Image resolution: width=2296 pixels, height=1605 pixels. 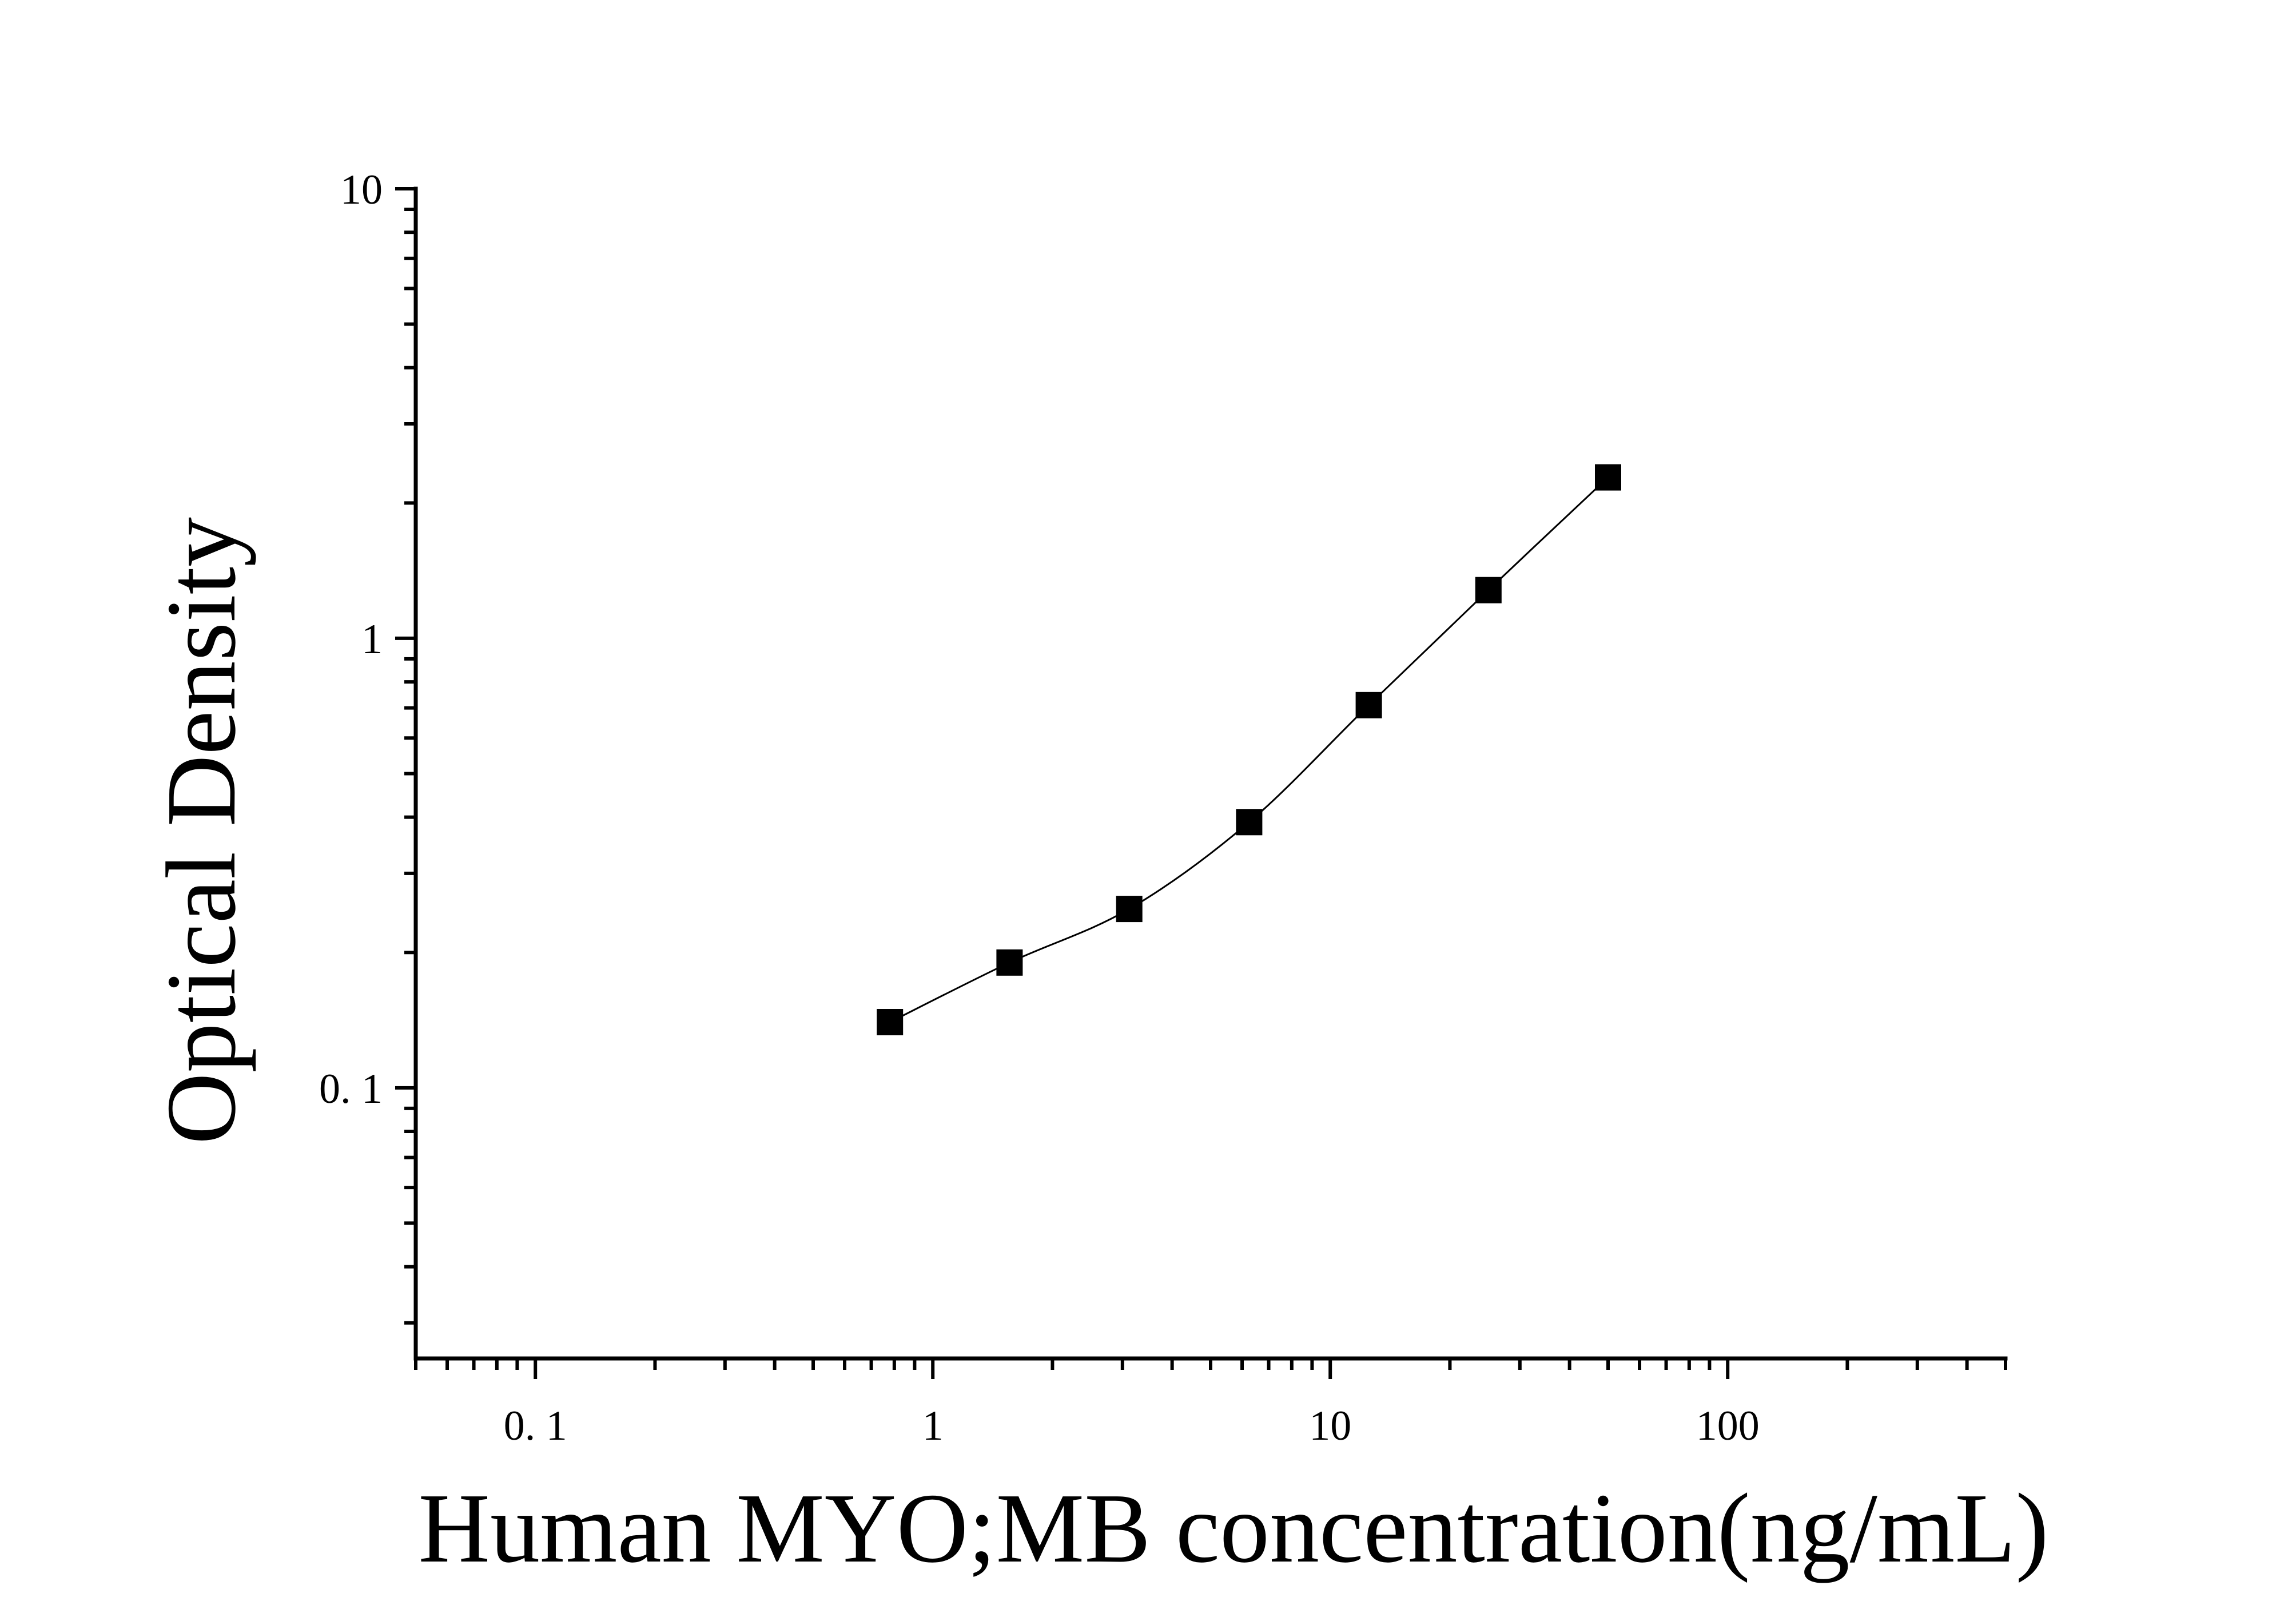 What do you see at coordinates (535, 1426) in the screenshot?
I see `x-tick-label: 0. 1` at bounding box center [535, 1426].